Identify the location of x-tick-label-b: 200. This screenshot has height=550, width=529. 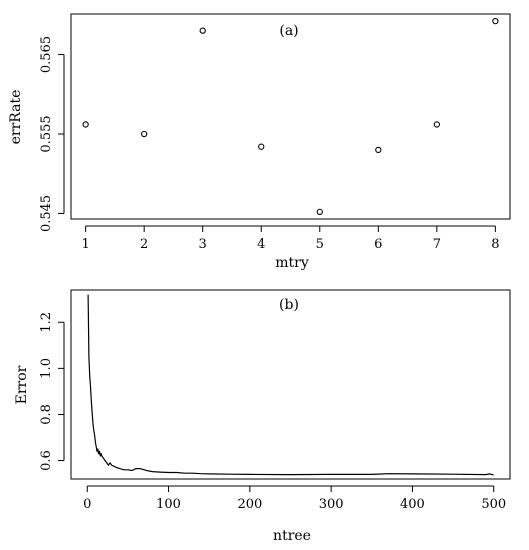
(249, 504).